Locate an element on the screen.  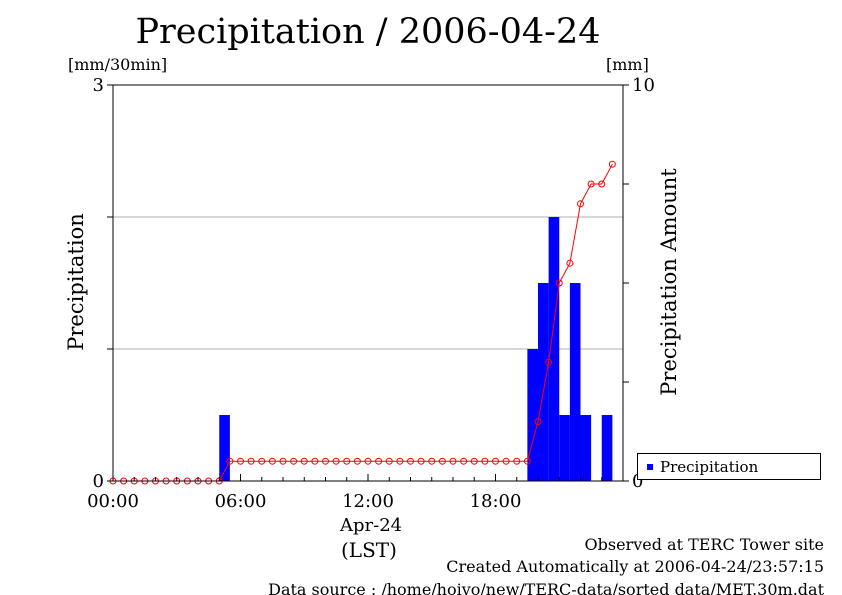
y-axis-label-right: Precipitation Amount is located at coordinates (669, 282).